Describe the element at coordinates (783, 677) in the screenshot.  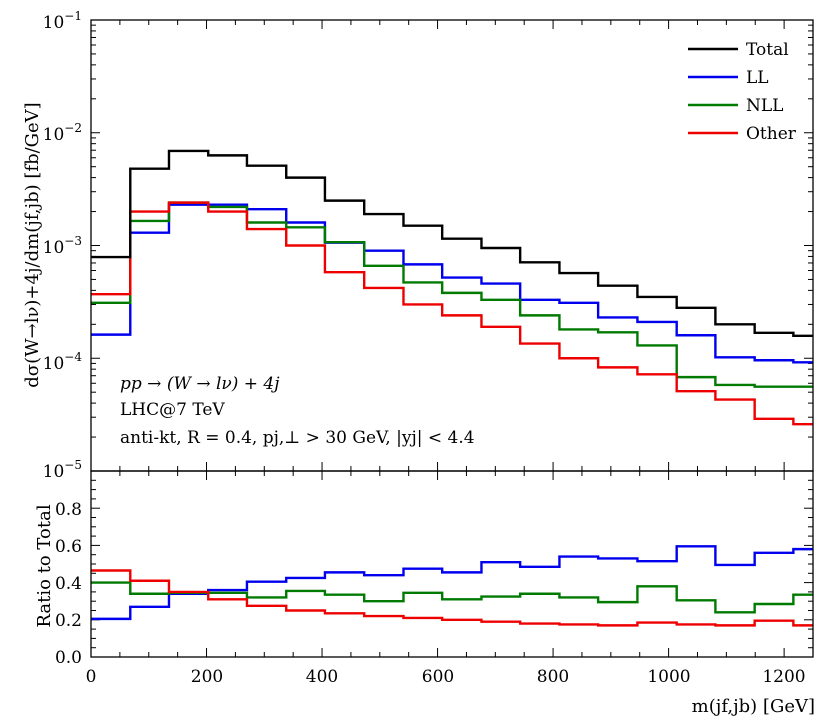
I see `xtick-label: 1200` at that location.